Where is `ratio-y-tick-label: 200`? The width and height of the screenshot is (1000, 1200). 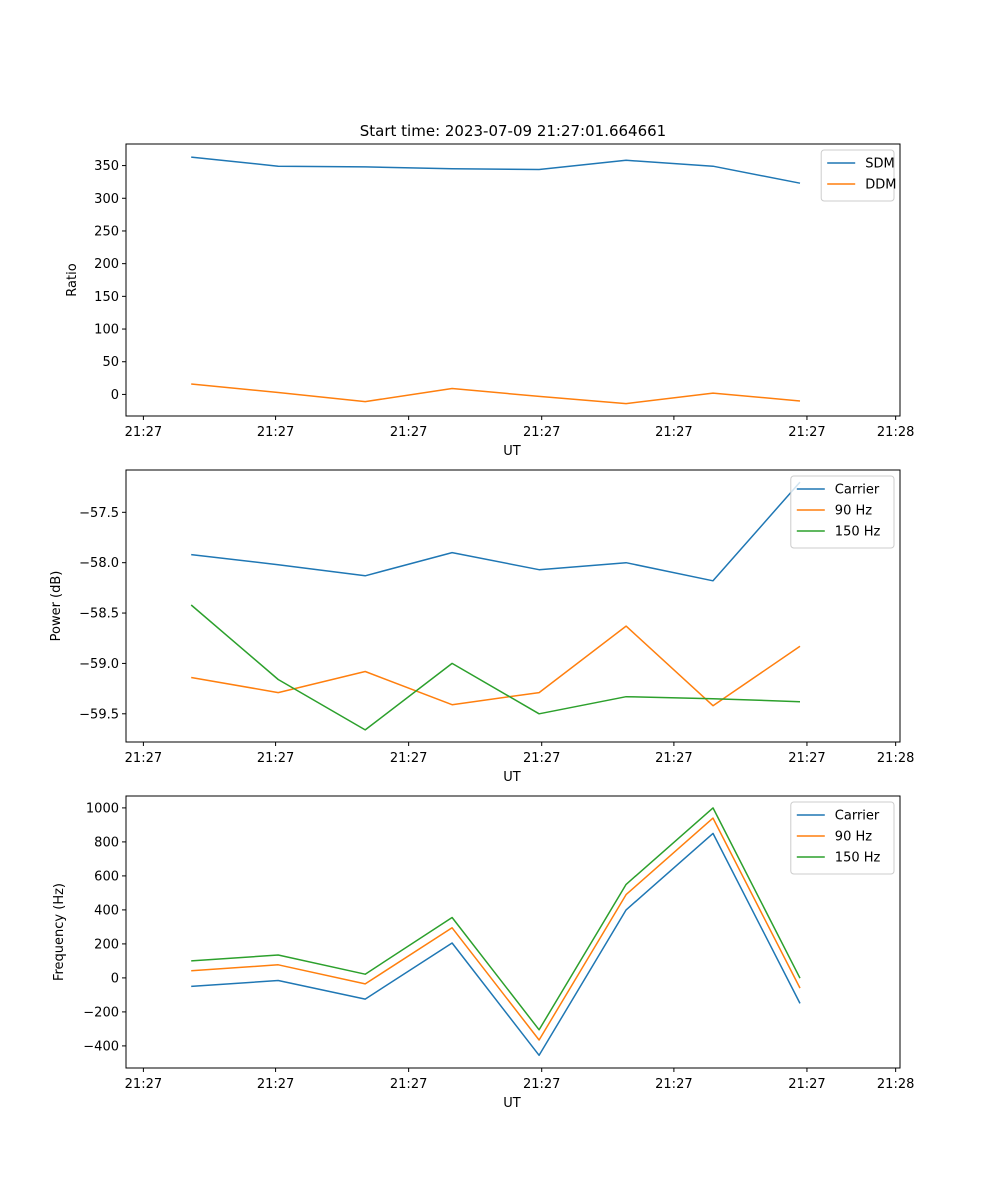
ratio-y-tick-label: 200 is located at coordinates (106, 264).